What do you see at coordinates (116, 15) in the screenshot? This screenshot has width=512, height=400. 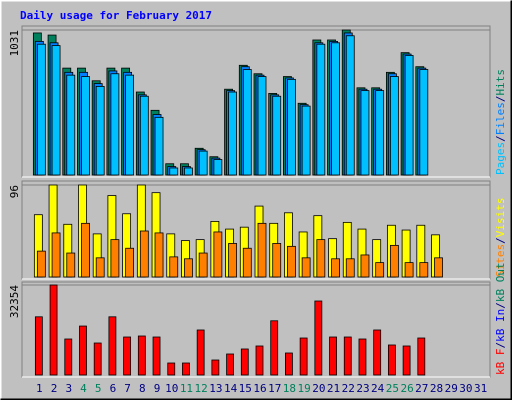 I see `chart-title: Daily usage for February 2017` at bounding box center [116, 15].